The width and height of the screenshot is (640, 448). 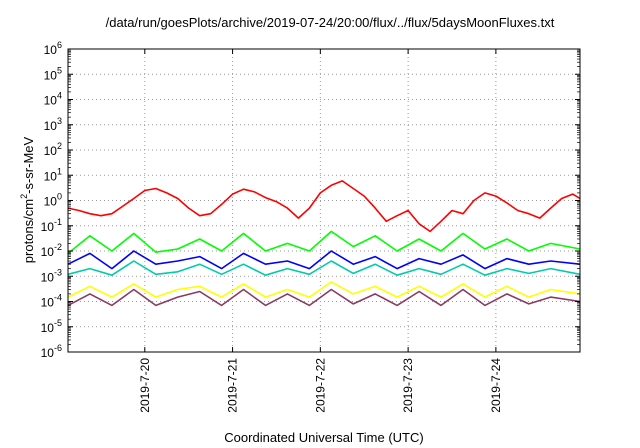 I want to click on y-tick-label: 10⁻⁶, so click(x=51, y=351).